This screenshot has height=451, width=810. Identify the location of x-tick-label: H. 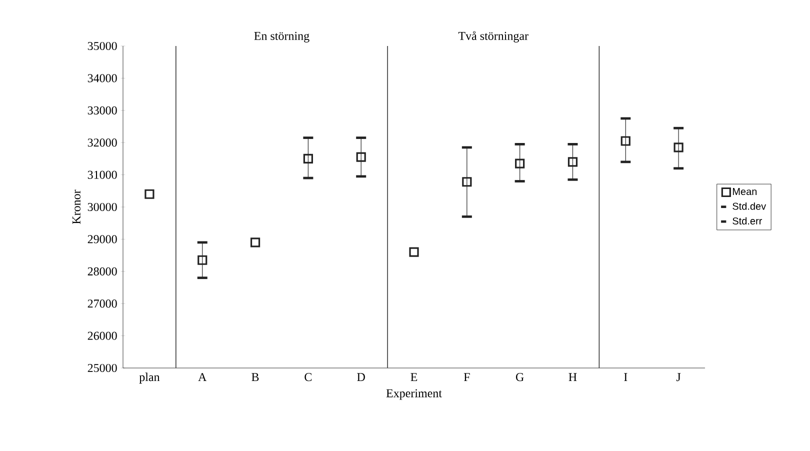
(572, 377).